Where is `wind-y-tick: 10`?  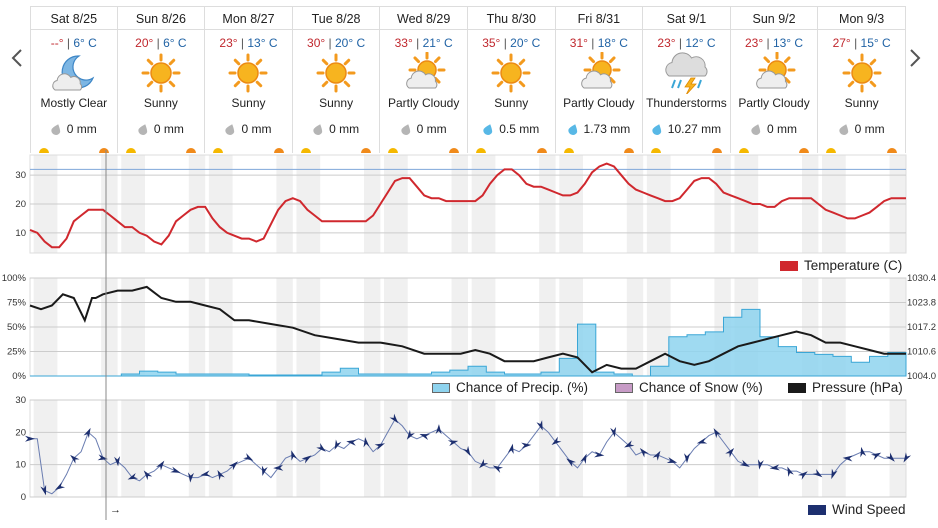 wind-y-tick: 10 is located at coordinates (20, 465).